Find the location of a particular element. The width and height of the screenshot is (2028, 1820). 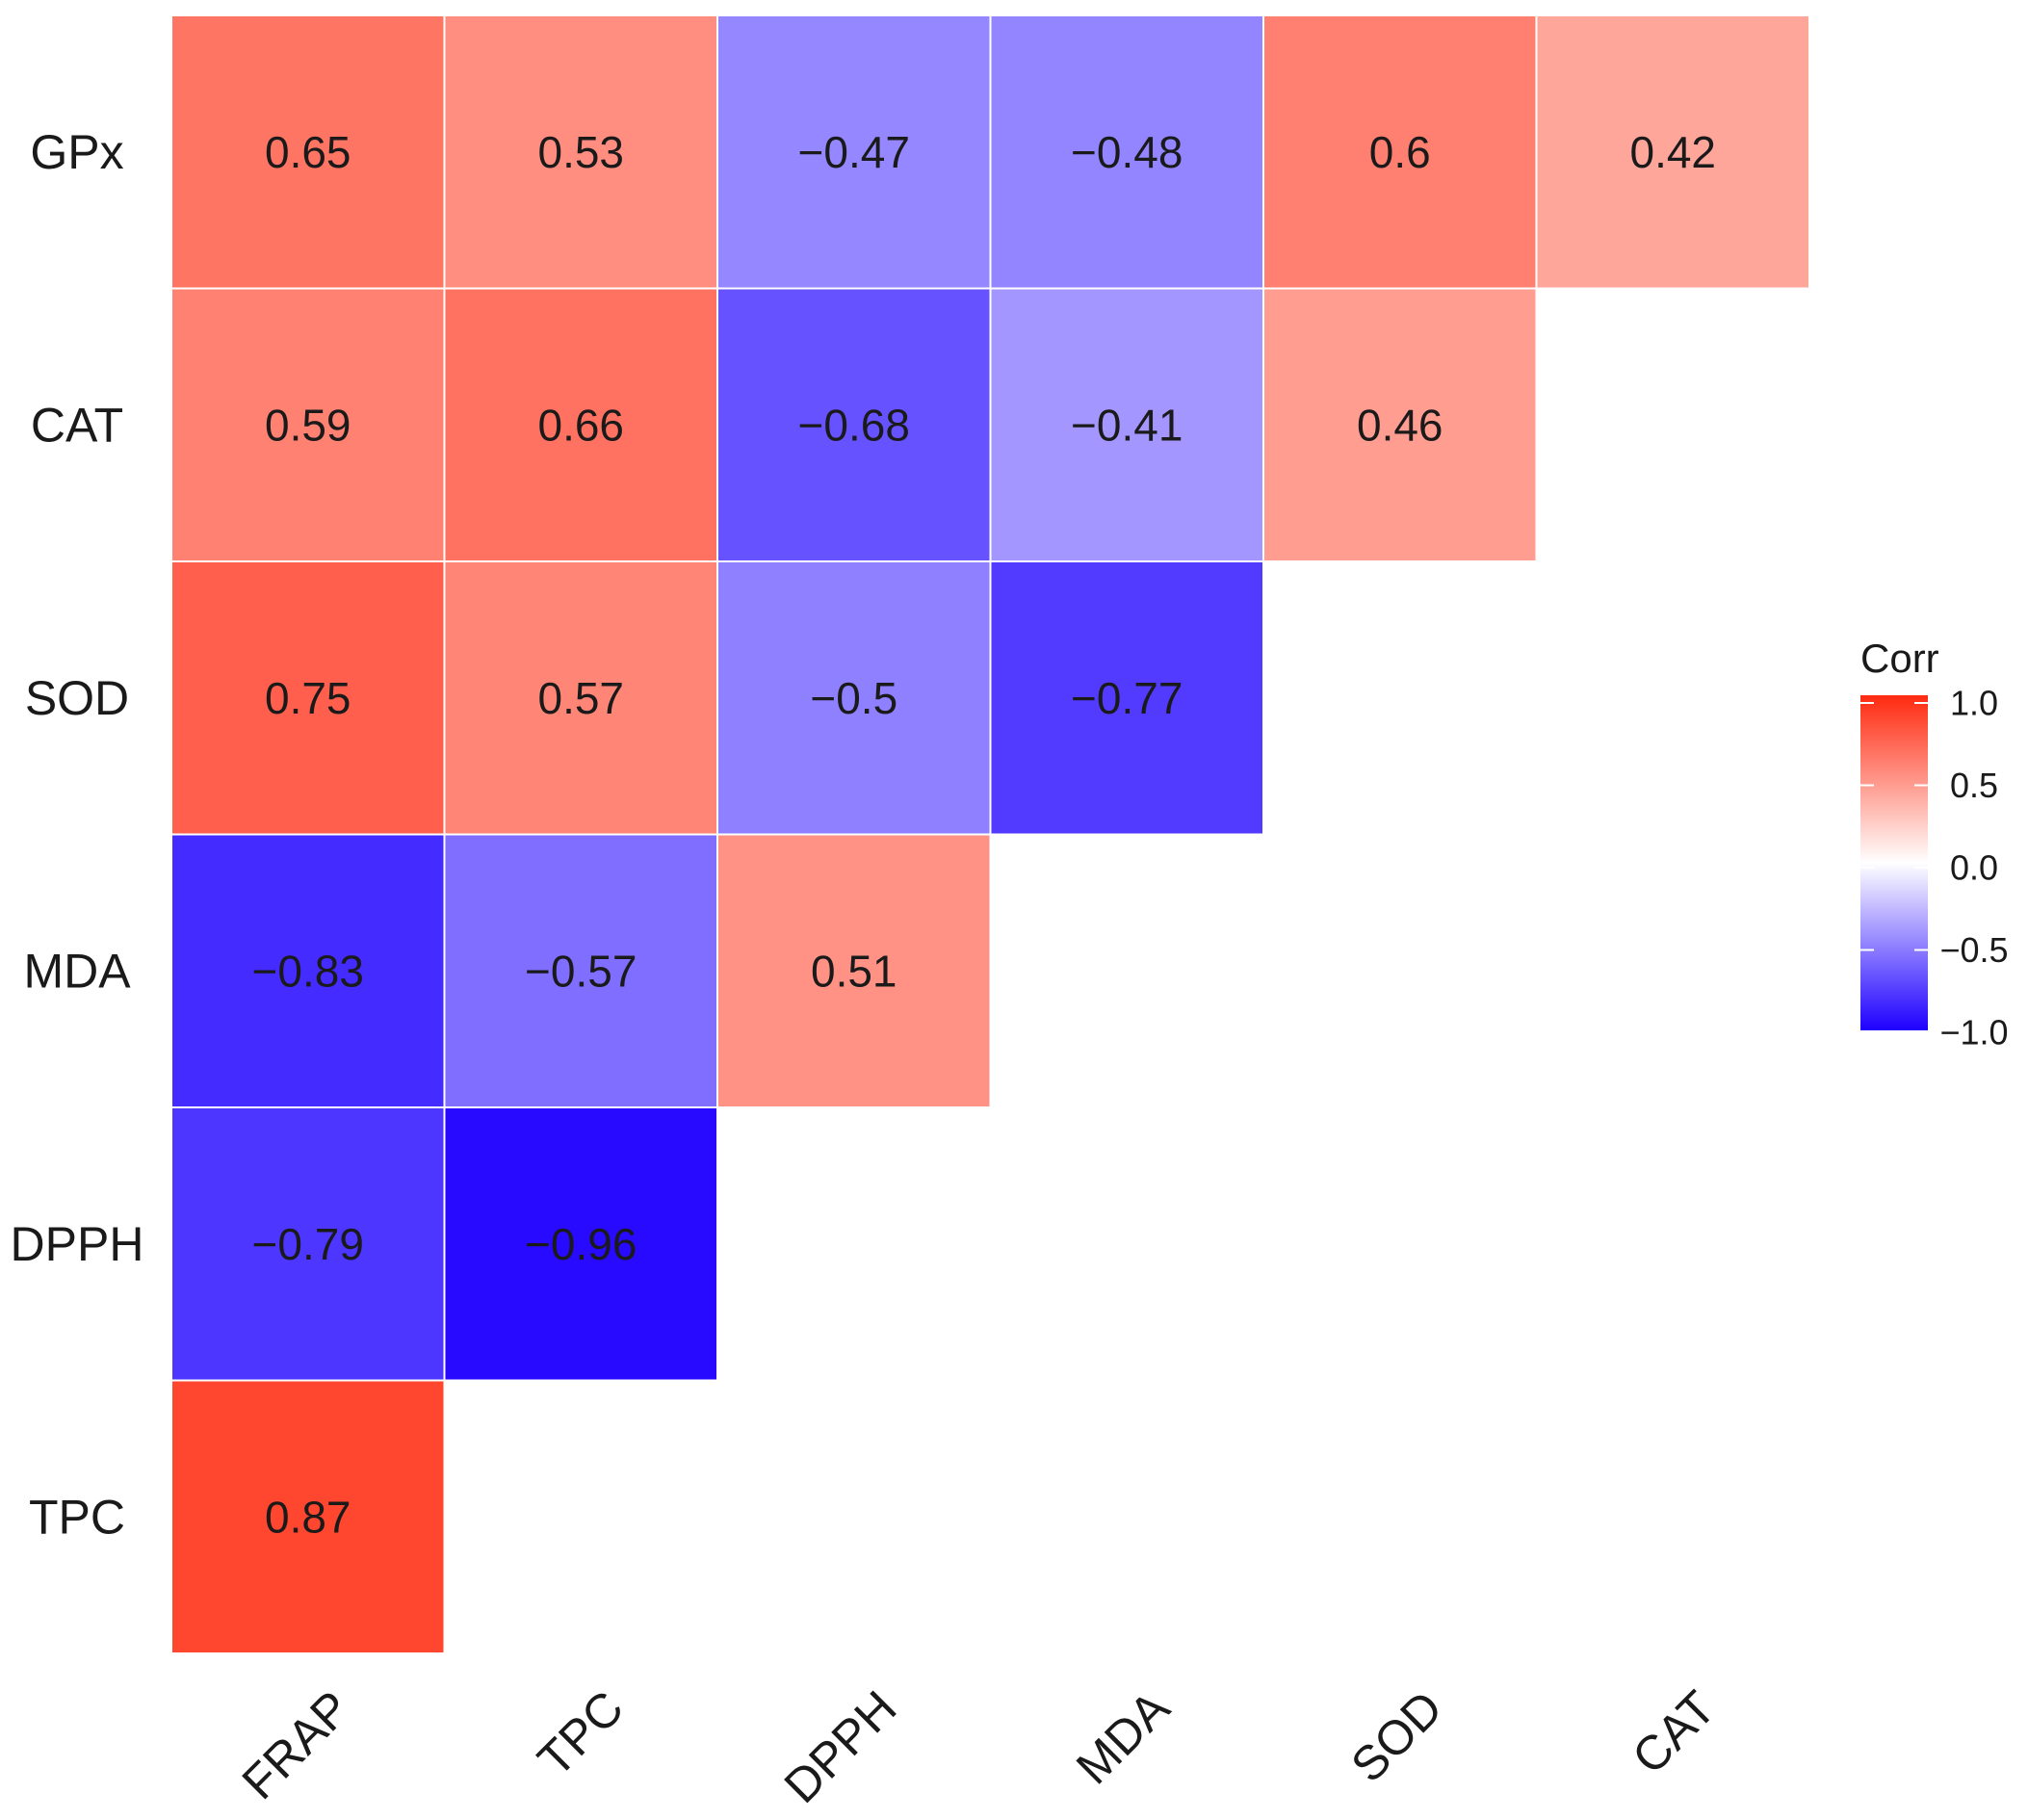

cell-value-mda-tpc: −0.57 is located at coordinates (581, 971).